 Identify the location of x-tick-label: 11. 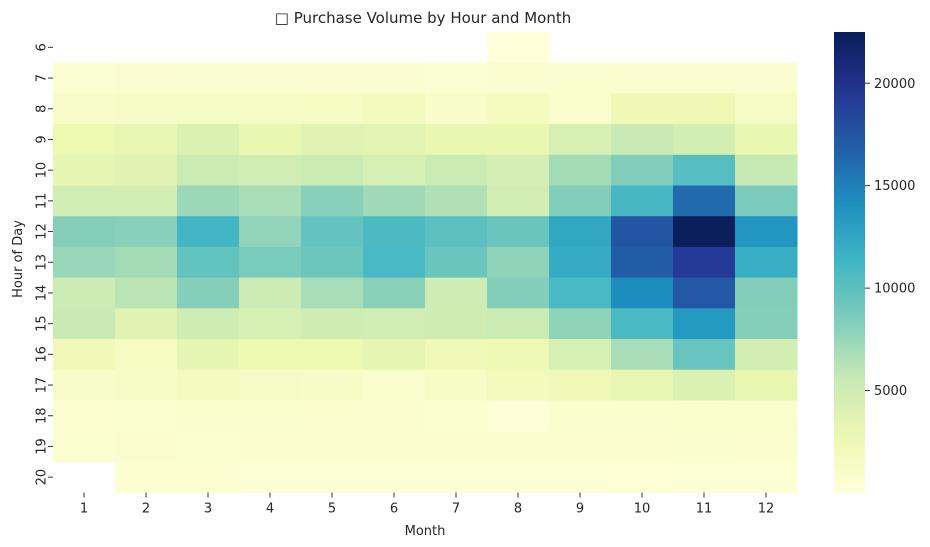
(704, 509).